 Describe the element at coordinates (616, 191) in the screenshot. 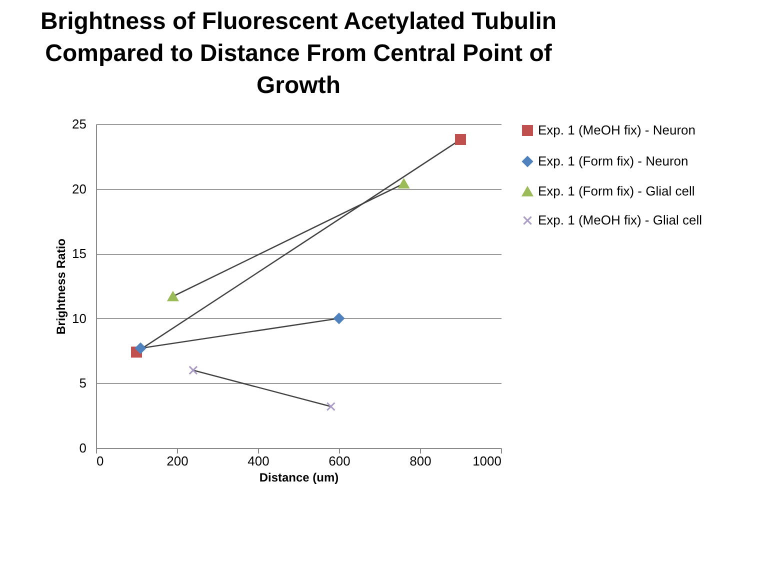

I see `legend-label: Exp. 1 (Form fix) - Glial cell` at that location.